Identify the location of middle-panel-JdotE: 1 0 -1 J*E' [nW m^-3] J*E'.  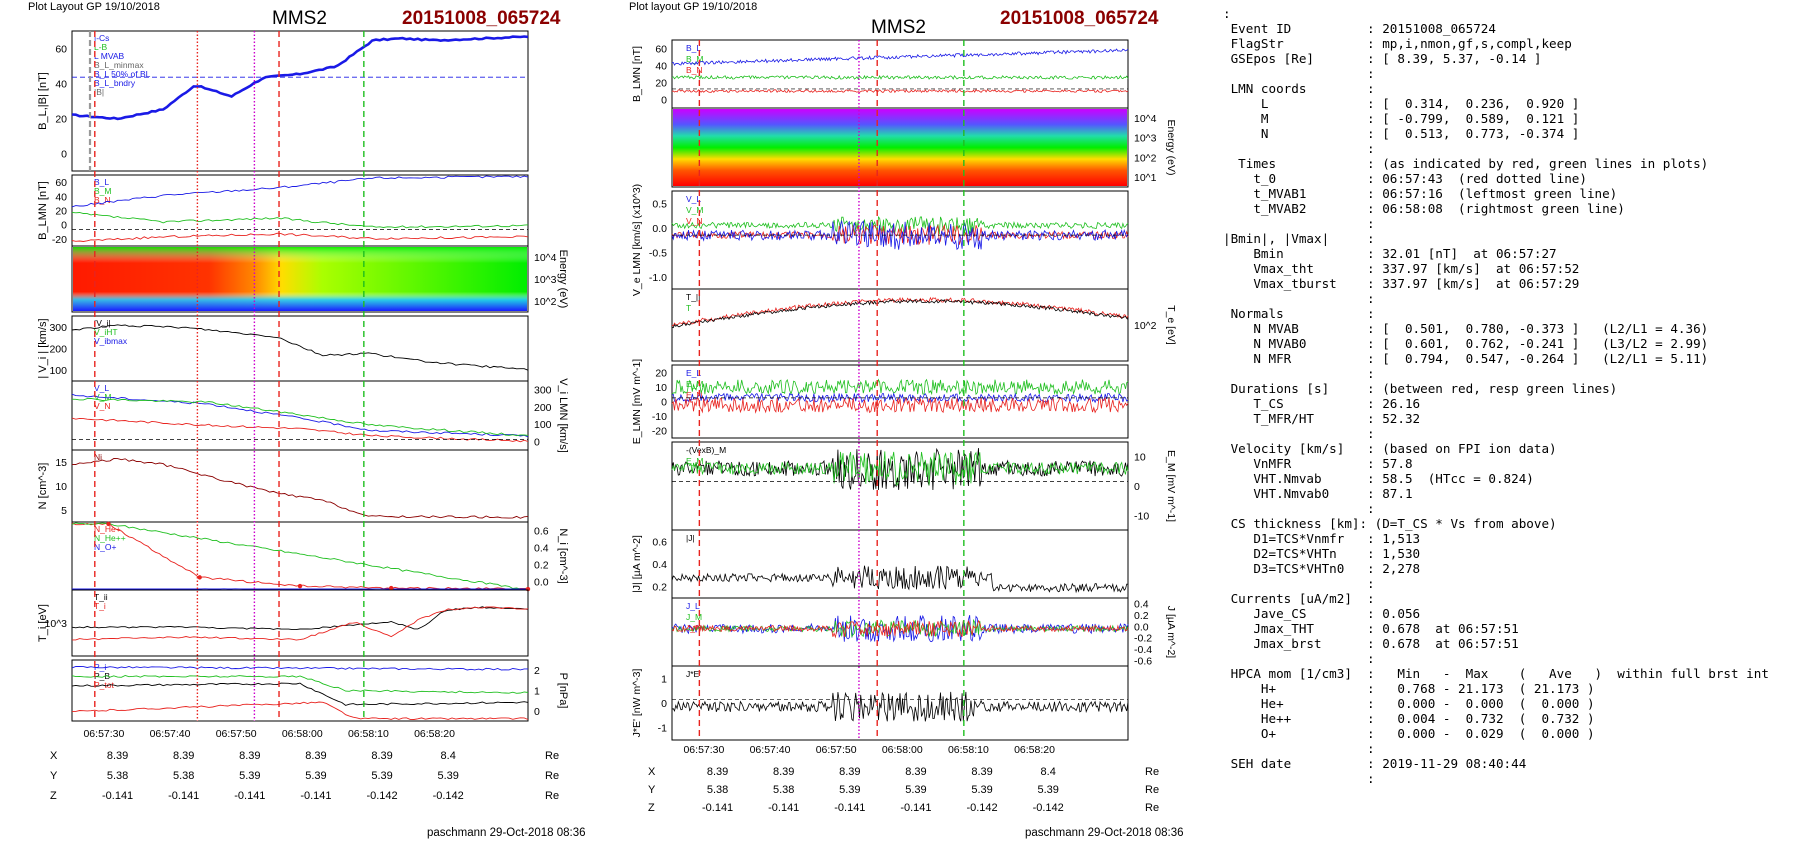
(880, 703).